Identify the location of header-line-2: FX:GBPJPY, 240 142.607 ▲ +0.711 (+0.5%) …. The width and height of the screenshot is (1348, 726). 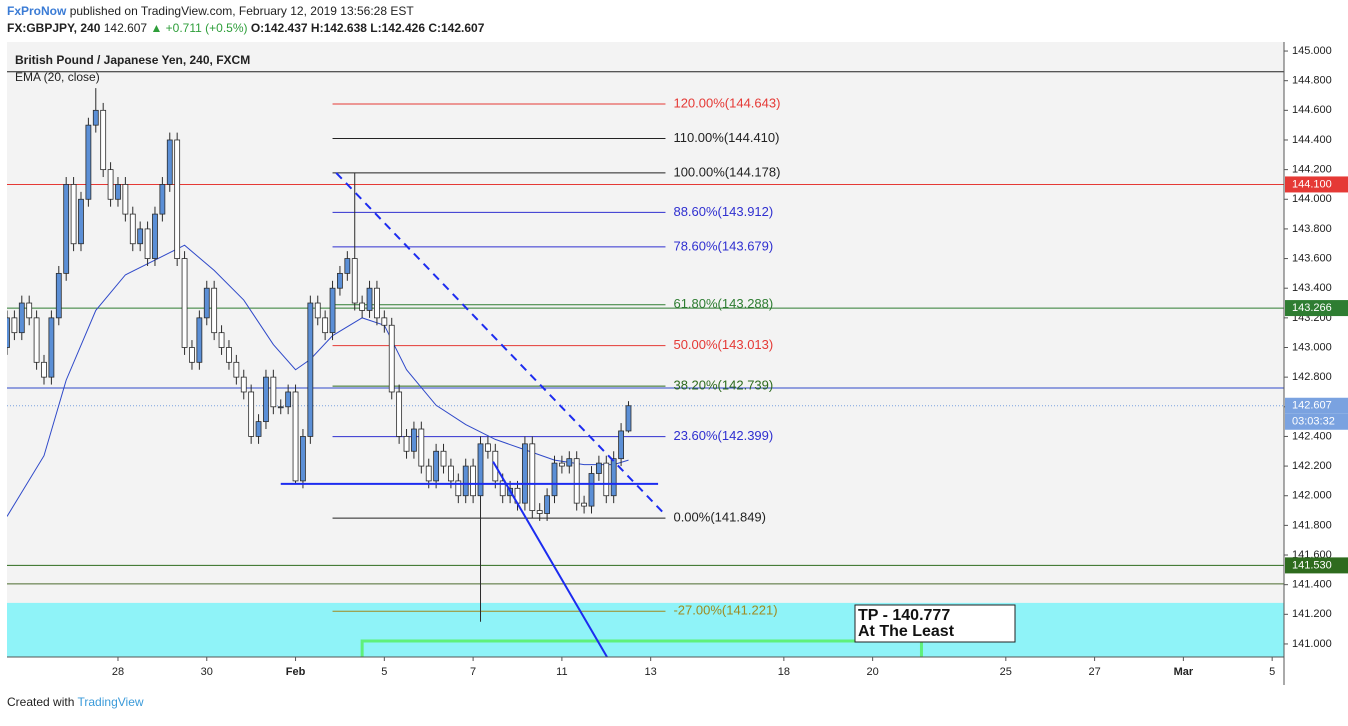
(246, 28).